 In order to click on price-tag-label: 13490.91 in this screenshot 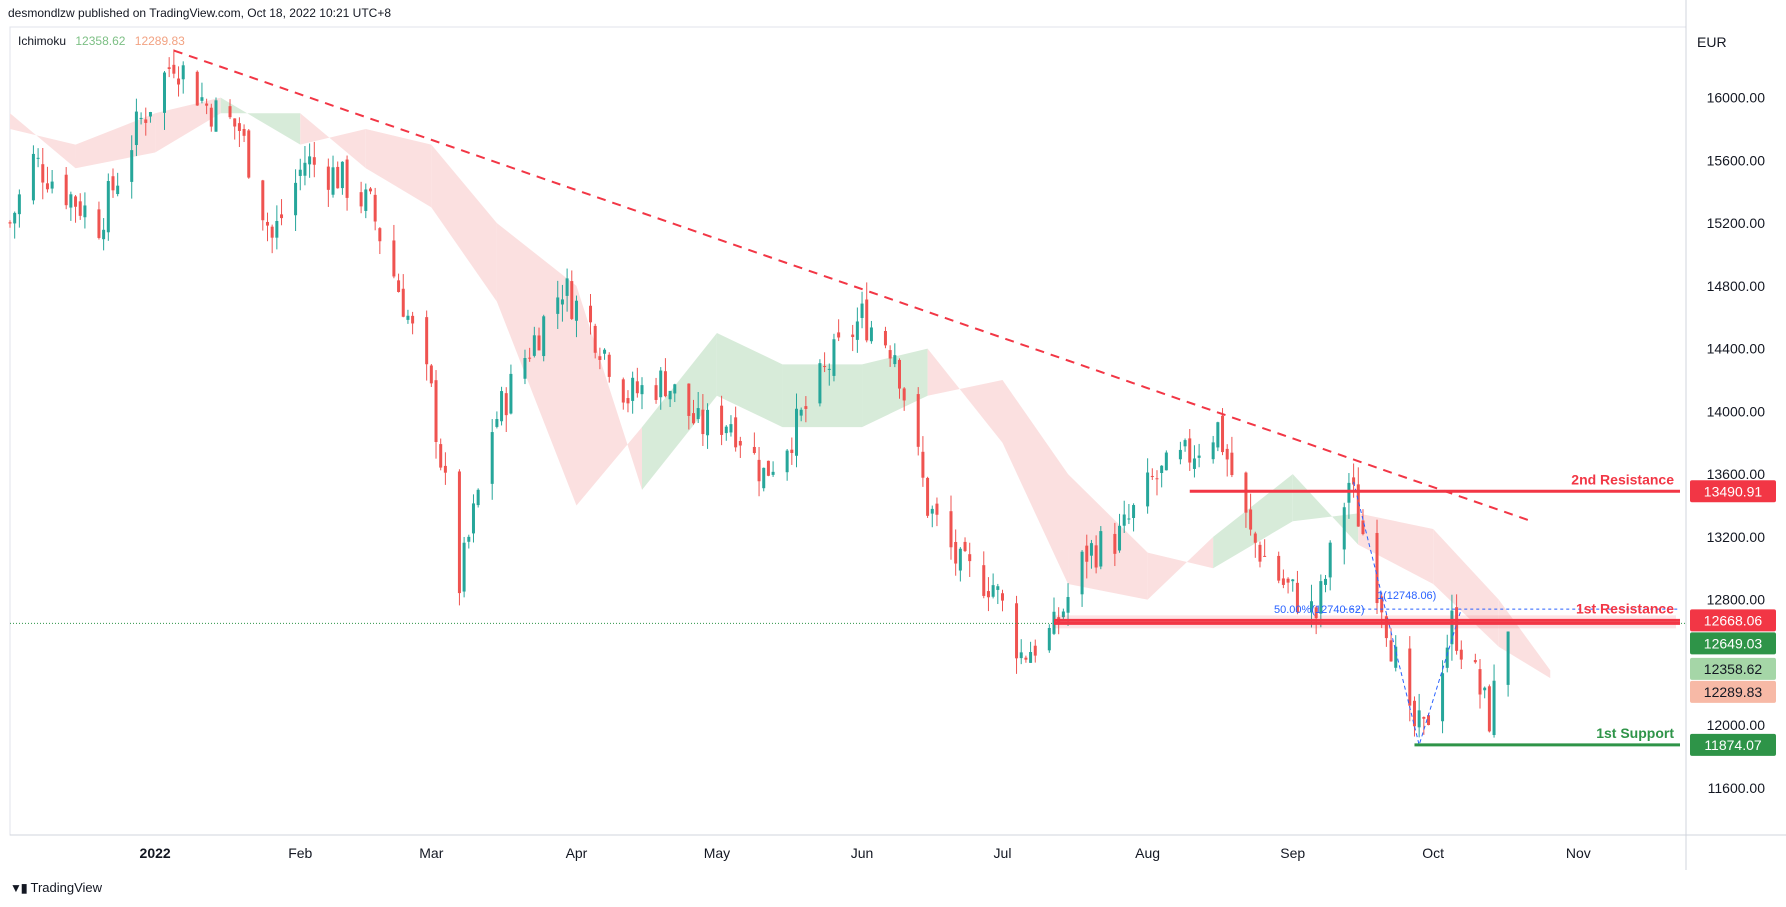, I will do `click(1733, 491)`.